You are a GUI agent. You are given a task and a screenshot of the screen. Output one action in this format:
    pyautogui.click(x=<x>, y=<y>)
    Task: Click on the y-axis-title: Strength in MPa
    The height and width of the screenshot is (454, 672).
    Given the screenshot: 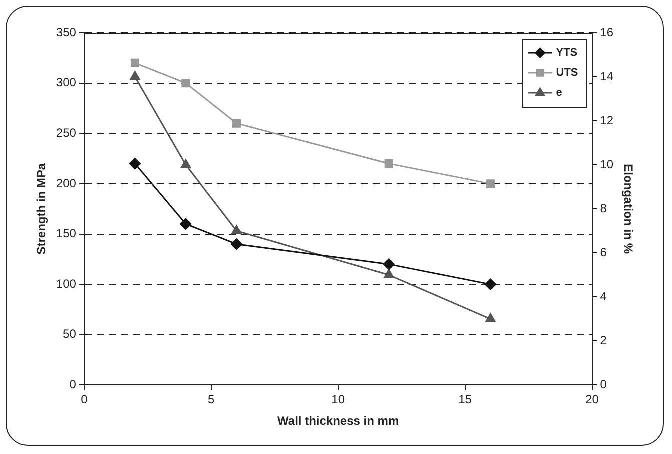 What is the action you would take?
    pyautogui.click(x=41, y=209)
    